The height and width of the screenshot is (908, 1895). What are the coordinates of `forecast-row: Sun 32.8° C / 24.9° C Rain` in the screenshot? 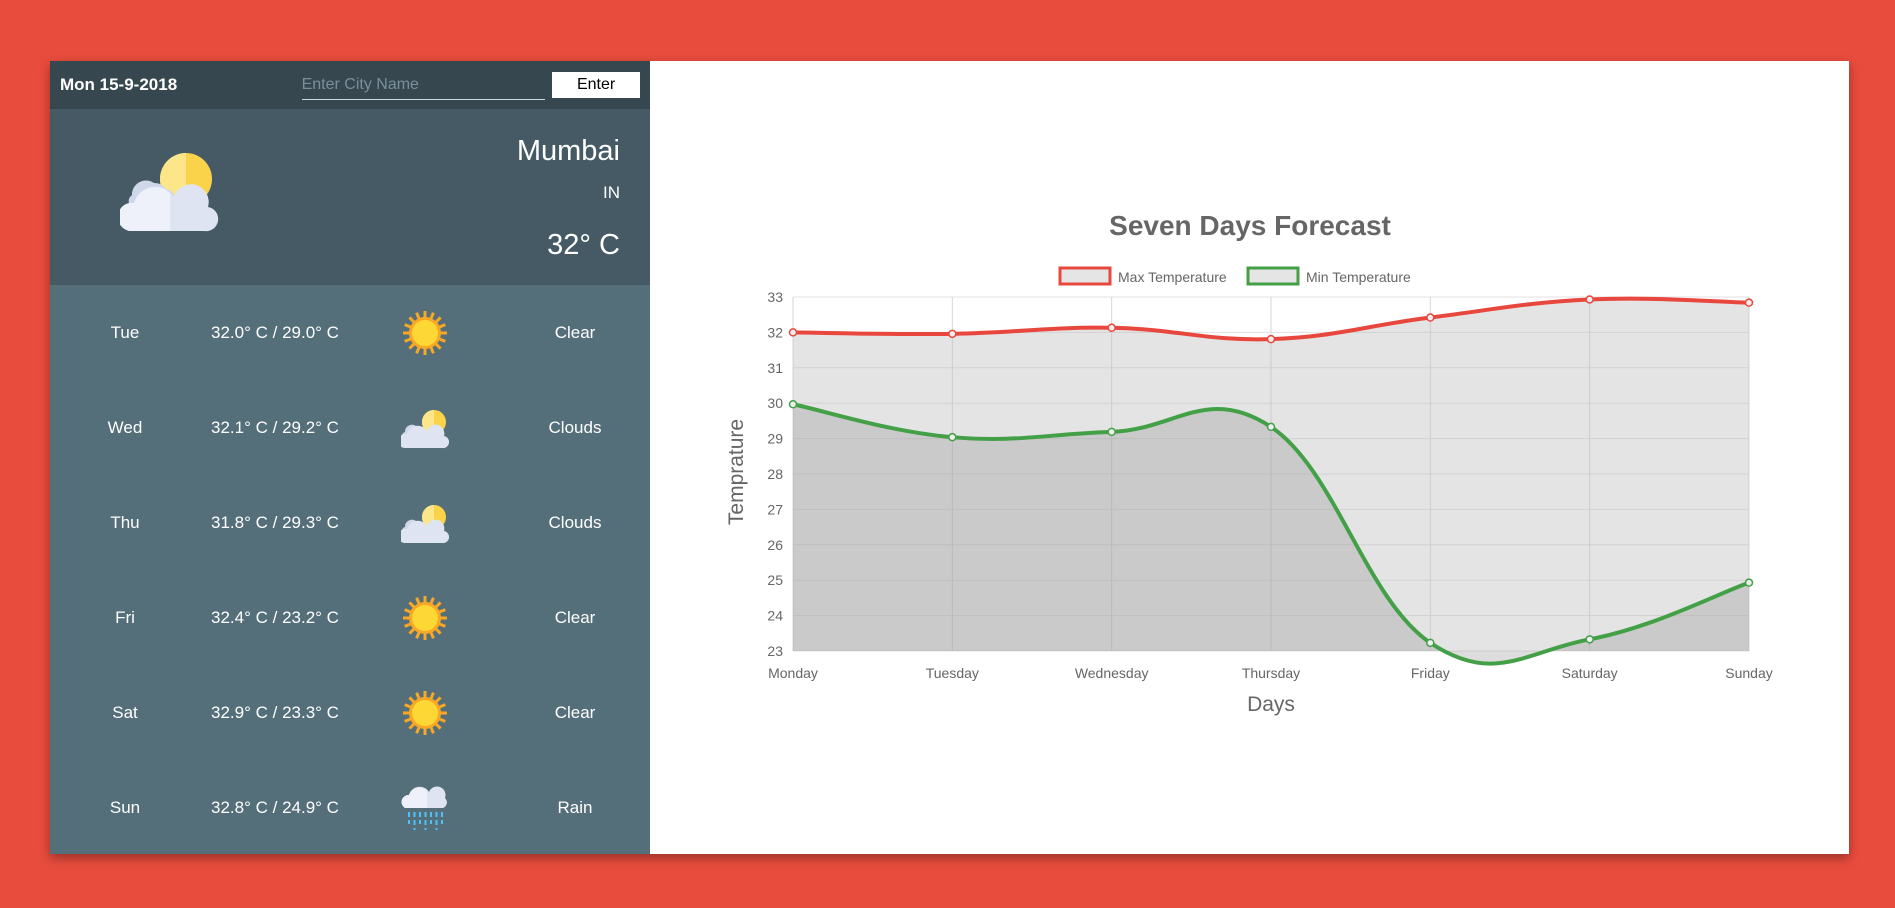 It's located at (350, 807).